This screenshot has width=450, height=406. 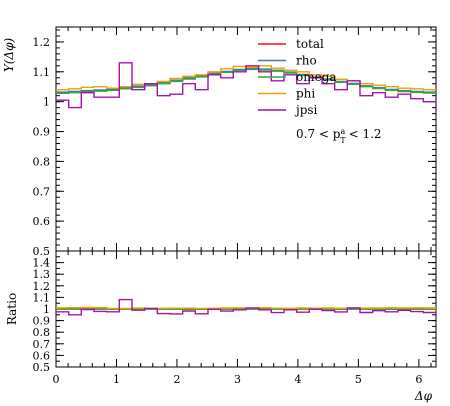 I want to click on ratio-xtick-label: 2, so click(x=176, y=379).